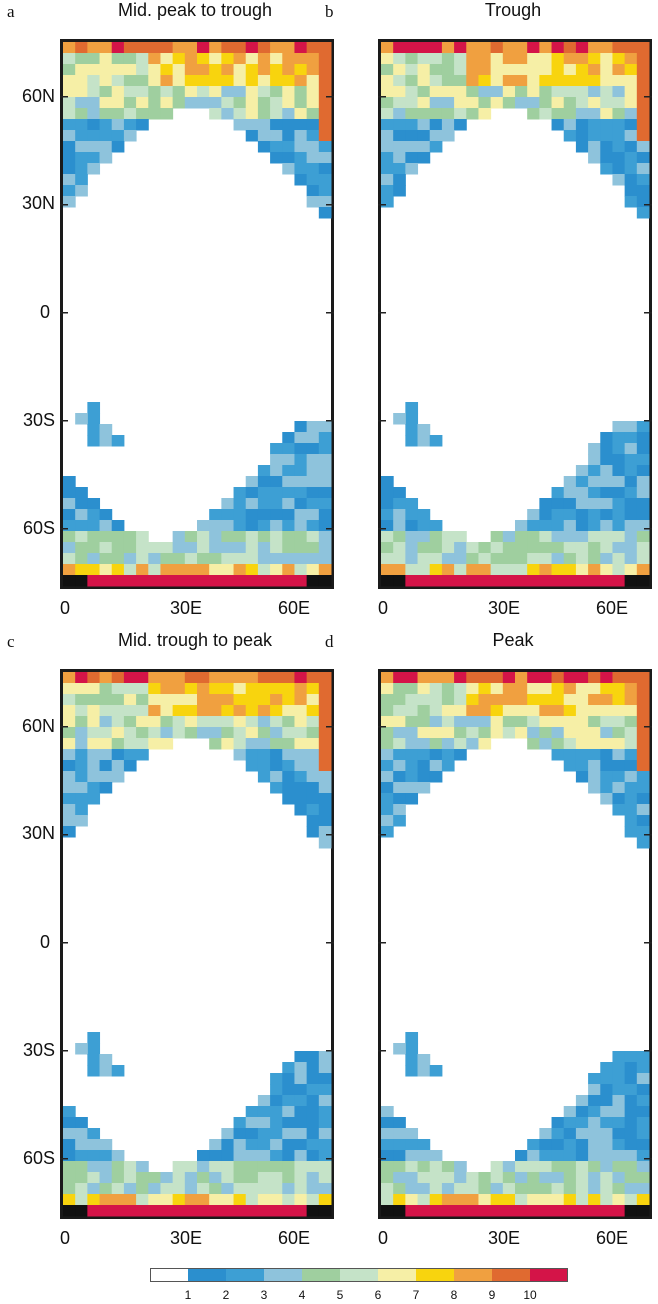  What do you see at coordinates (226, 1295) in the screenshot?
I see `colorbar-label: 2` at bounding box center [226, 1295].